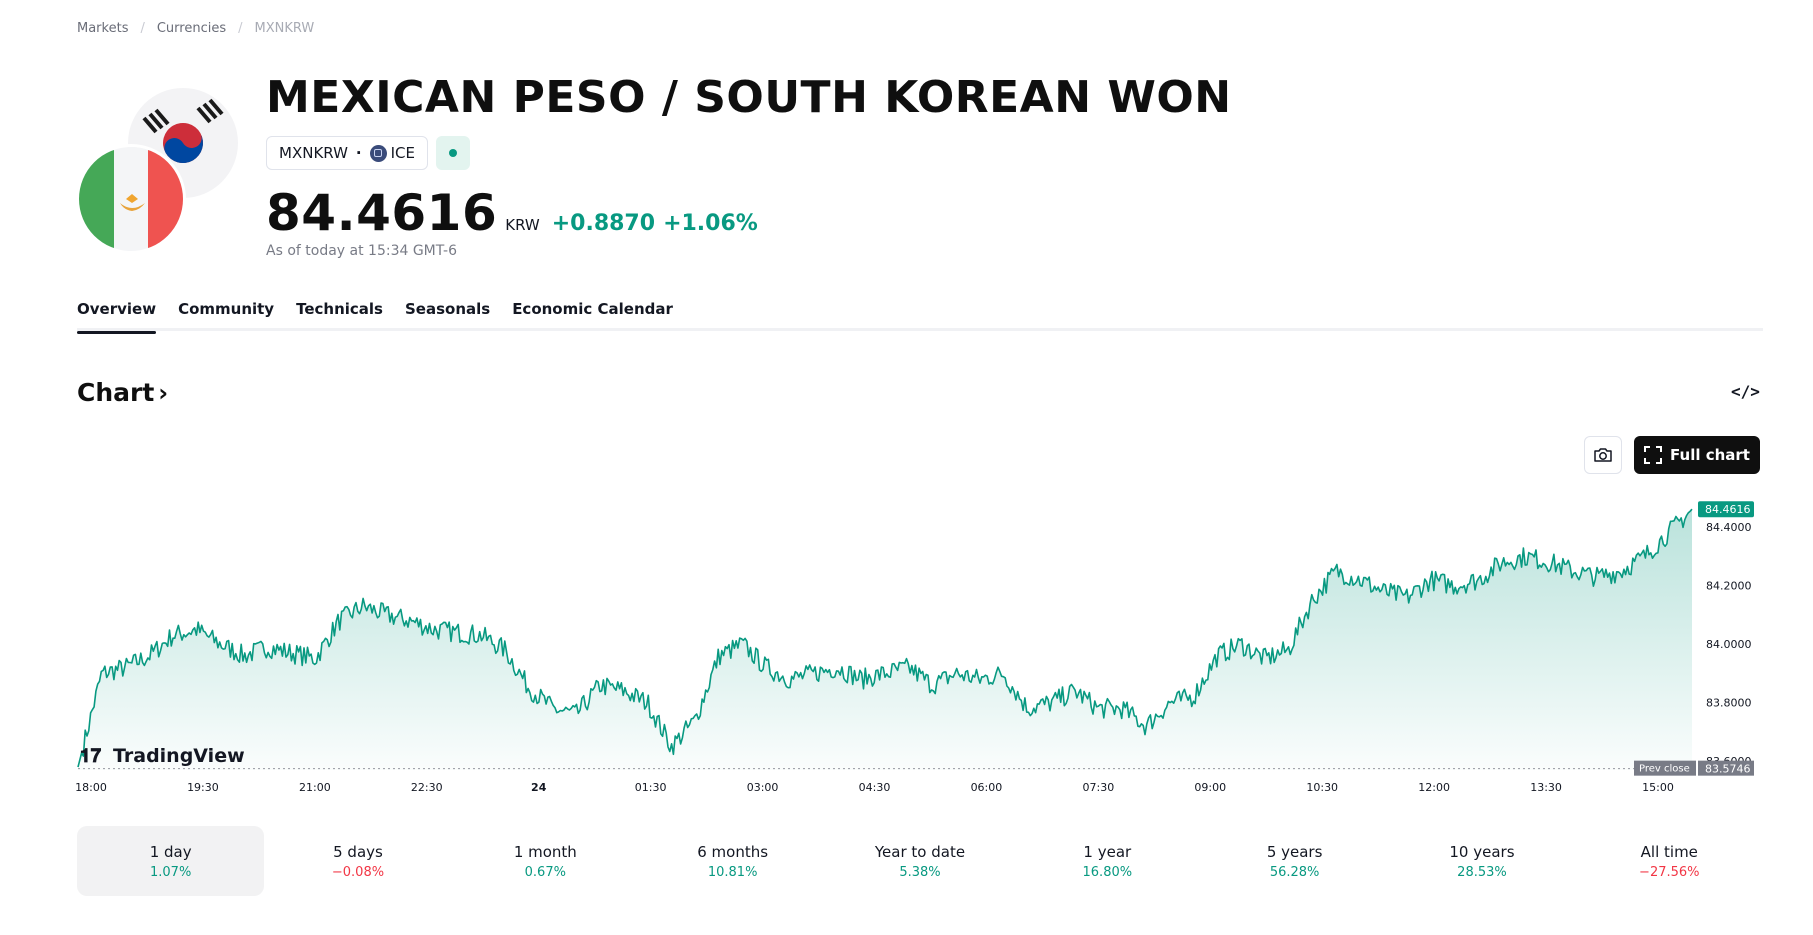 Image resolution: width=1813 pixels, height=935 pixels. I want to click on exchange-icon, so click(378, 153).